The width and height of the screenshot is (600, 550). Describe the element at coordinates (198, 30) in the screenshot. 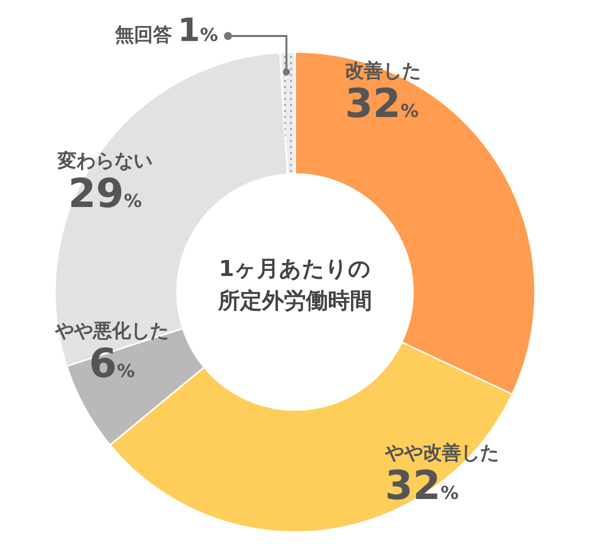

I see `data-label: 1%` at that location.